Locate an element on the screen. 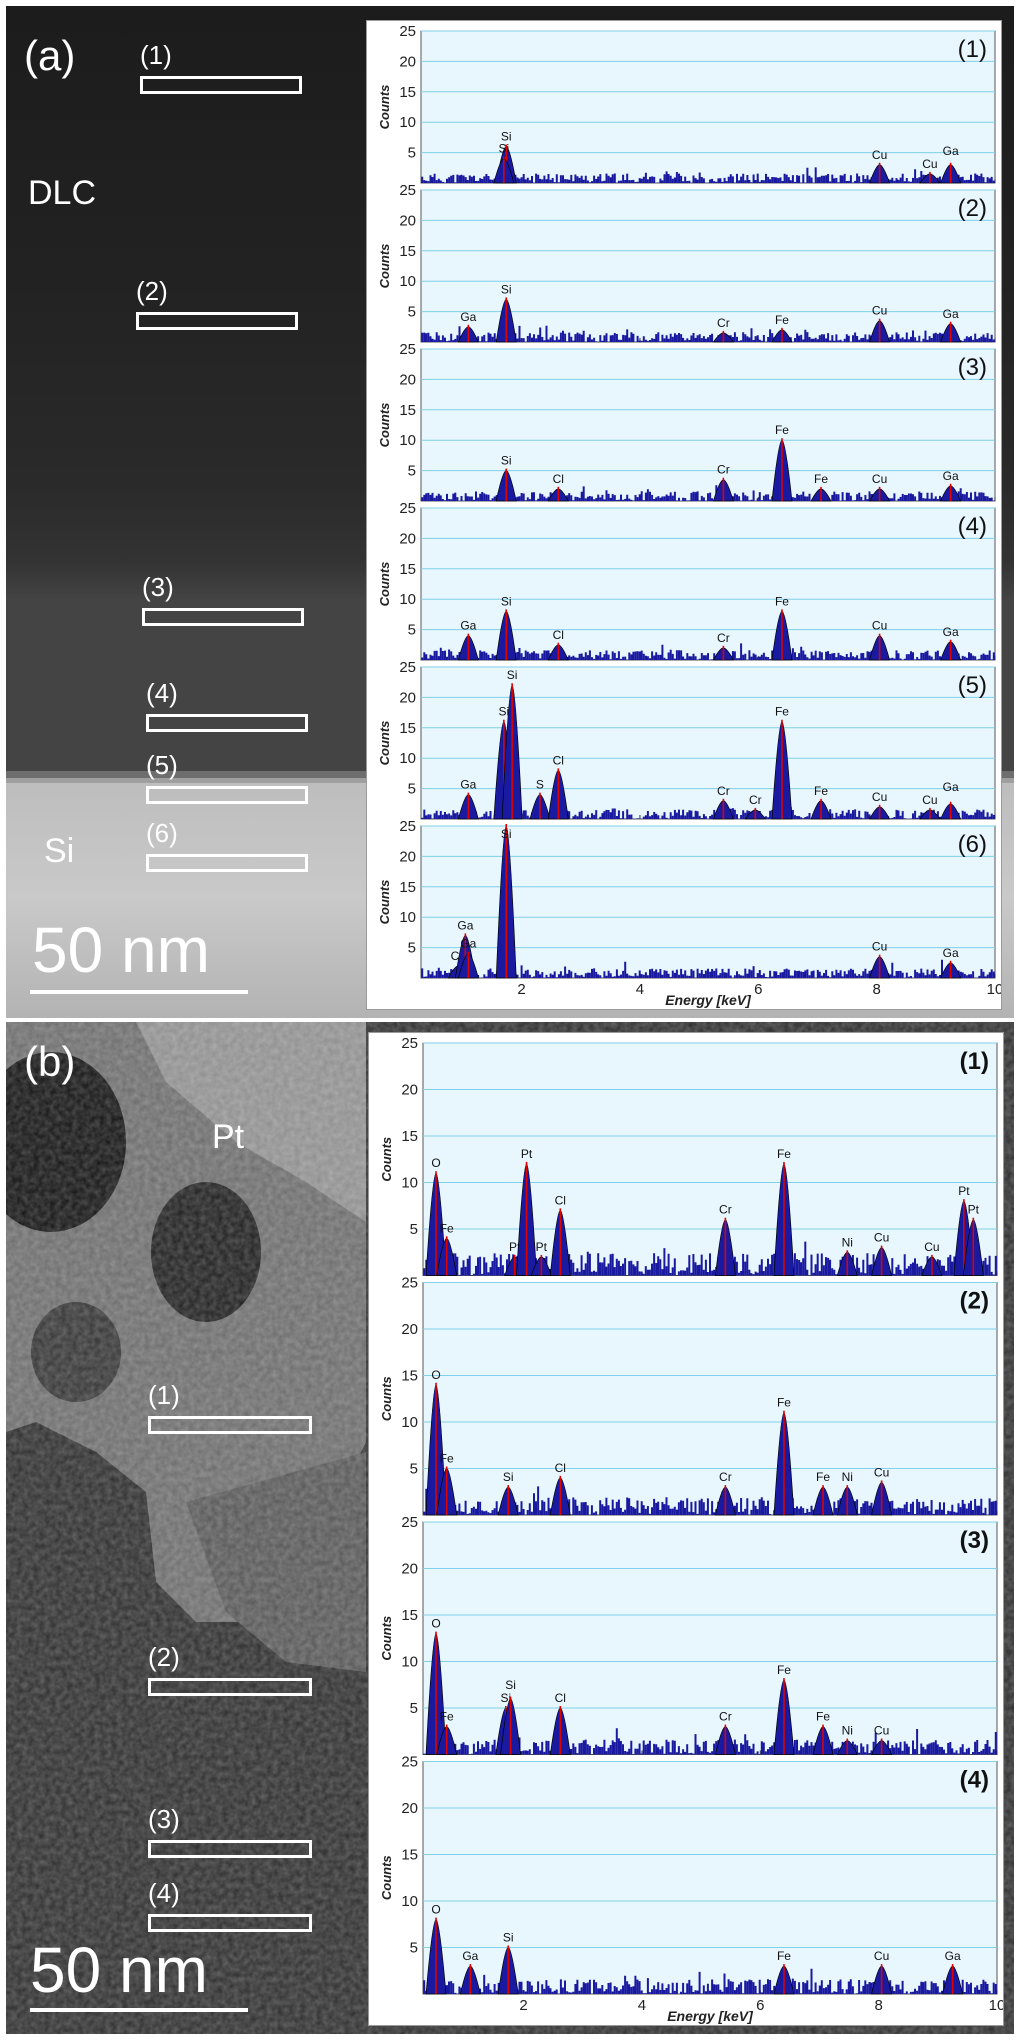 Image resolution: width=1024 pixels, height=2042 pixels. spectrum-label: (6) is located at coordinates (972, 844).